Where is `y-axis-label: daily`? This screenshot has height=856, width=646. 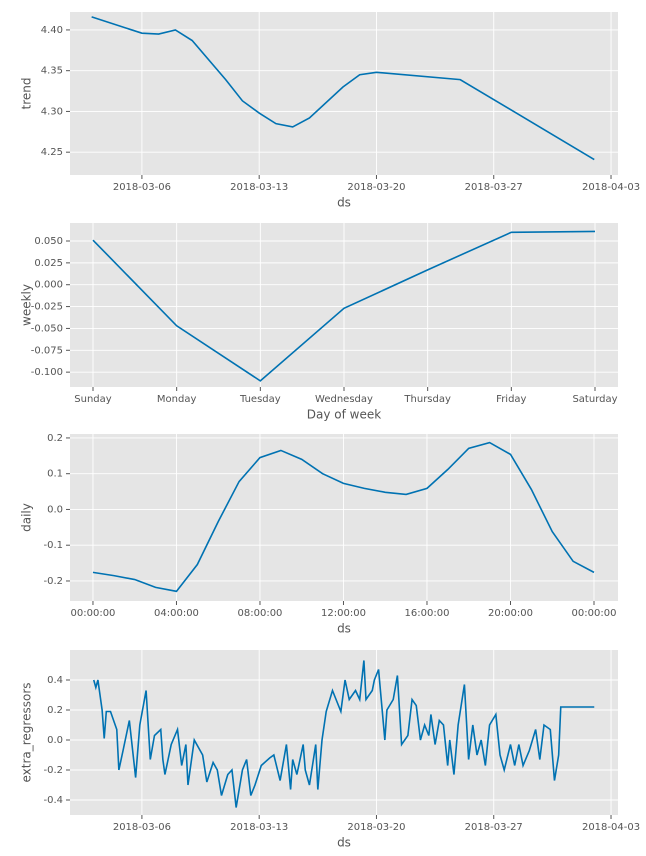
y-axis-label: daily is located at coordinates (27, 517).